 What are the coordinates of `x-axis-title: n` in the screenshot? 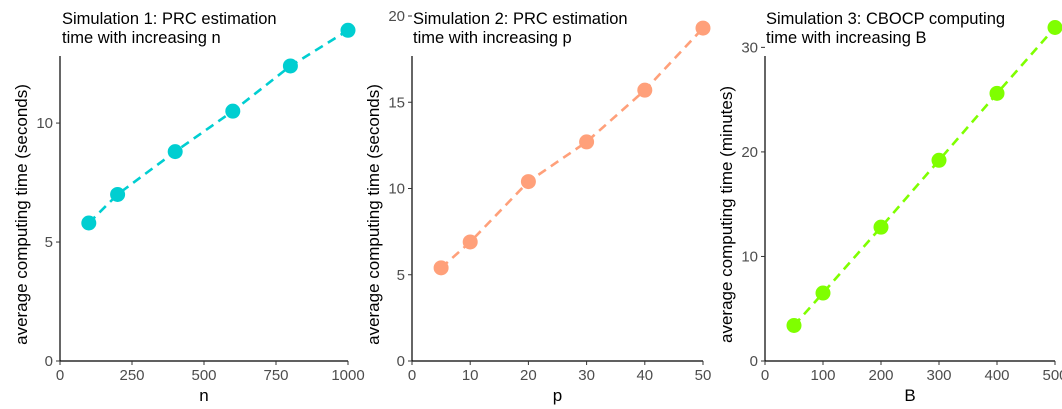 It's located at (203, 395).